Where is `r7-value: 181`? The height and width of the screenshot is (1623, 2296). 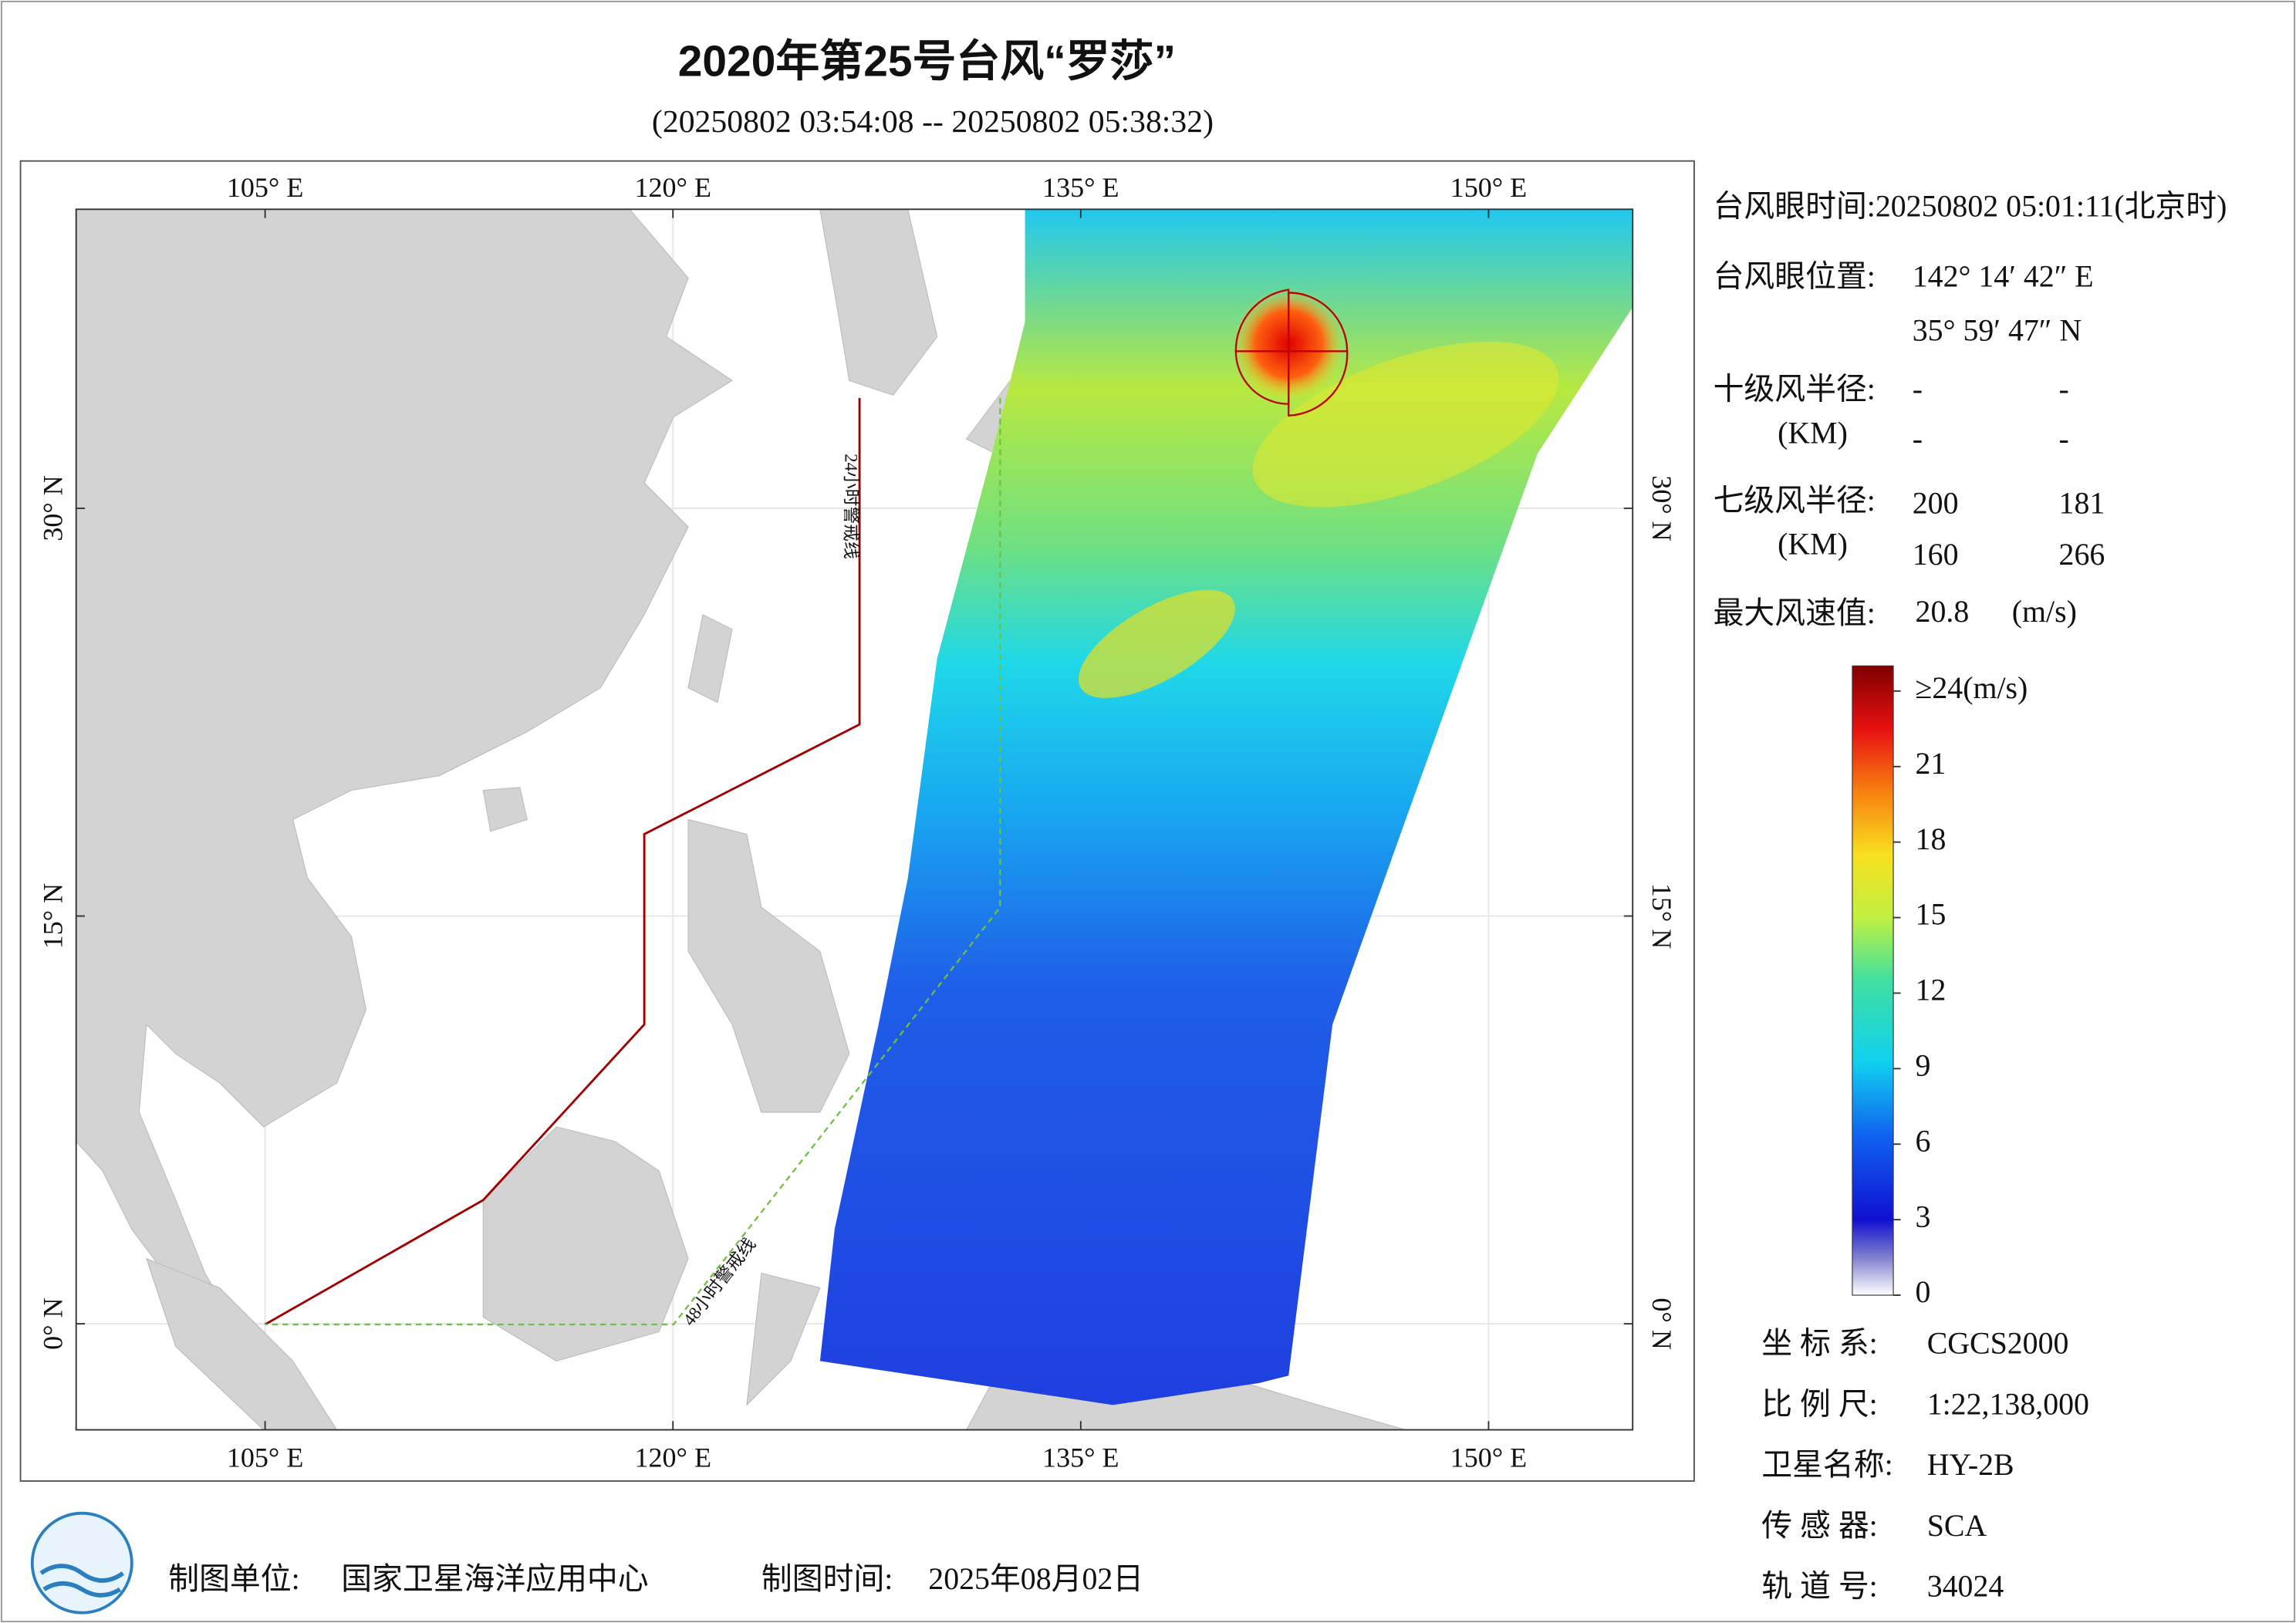
r7-value: 181 is located at coordinates (2082, 503).